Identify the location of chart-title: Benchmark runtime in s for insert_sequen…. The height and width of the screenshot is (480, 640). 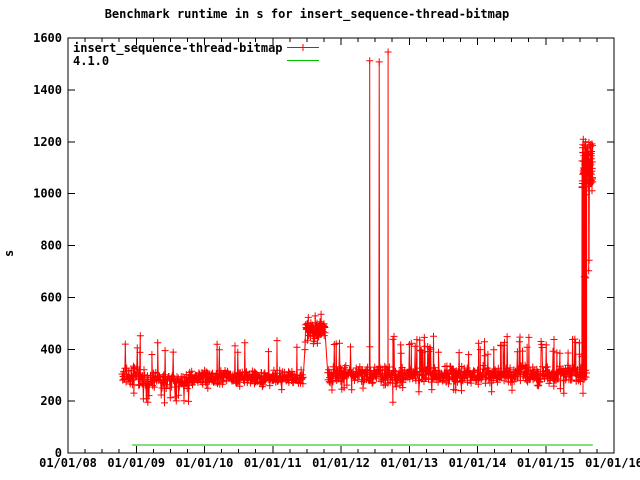
(307, 14).